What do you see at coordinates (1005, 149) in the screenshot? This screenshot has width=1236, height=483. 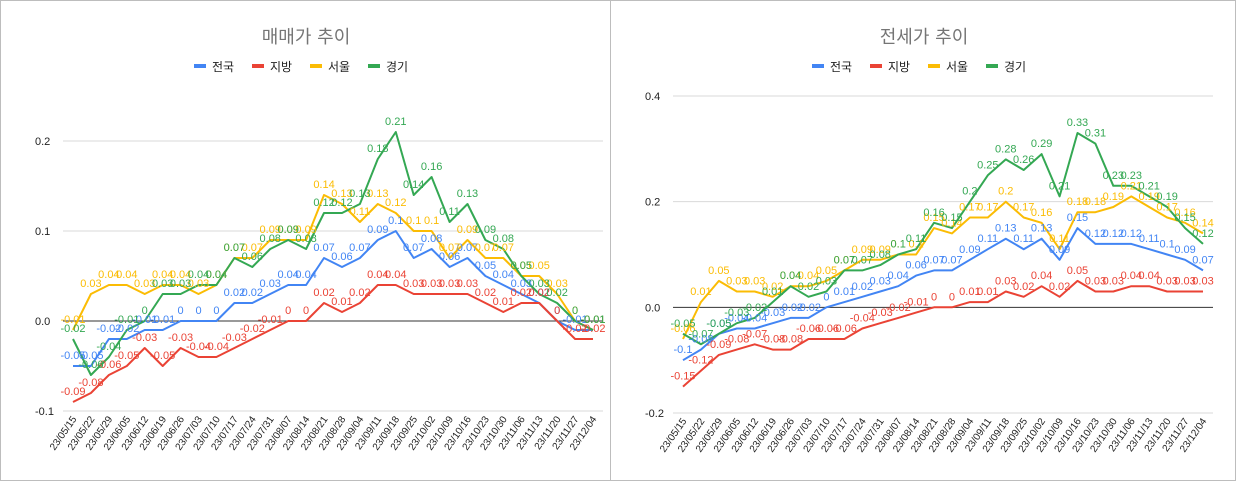 I see `data-label: 0.28` at bounding box center [1005, 149].